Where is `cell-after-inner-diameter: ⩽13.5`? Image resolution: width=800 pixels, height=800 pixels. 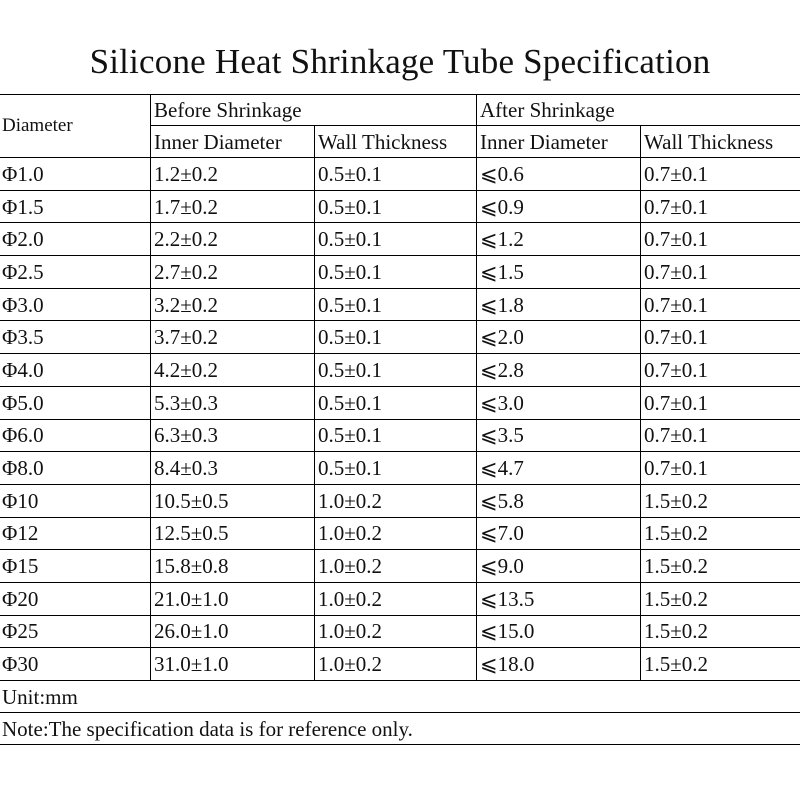
cell-after-inner-diameter: ⩽13.5 is located at coordinates (559, 598).